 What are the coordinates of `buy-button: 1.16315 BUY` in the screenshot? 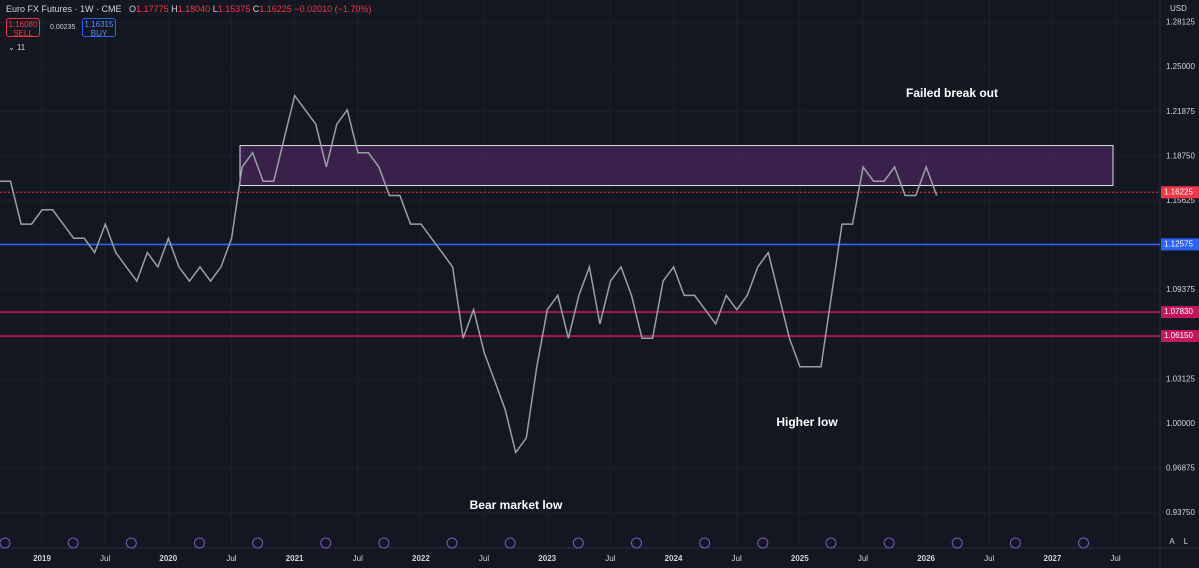 It's located at (99, 28).